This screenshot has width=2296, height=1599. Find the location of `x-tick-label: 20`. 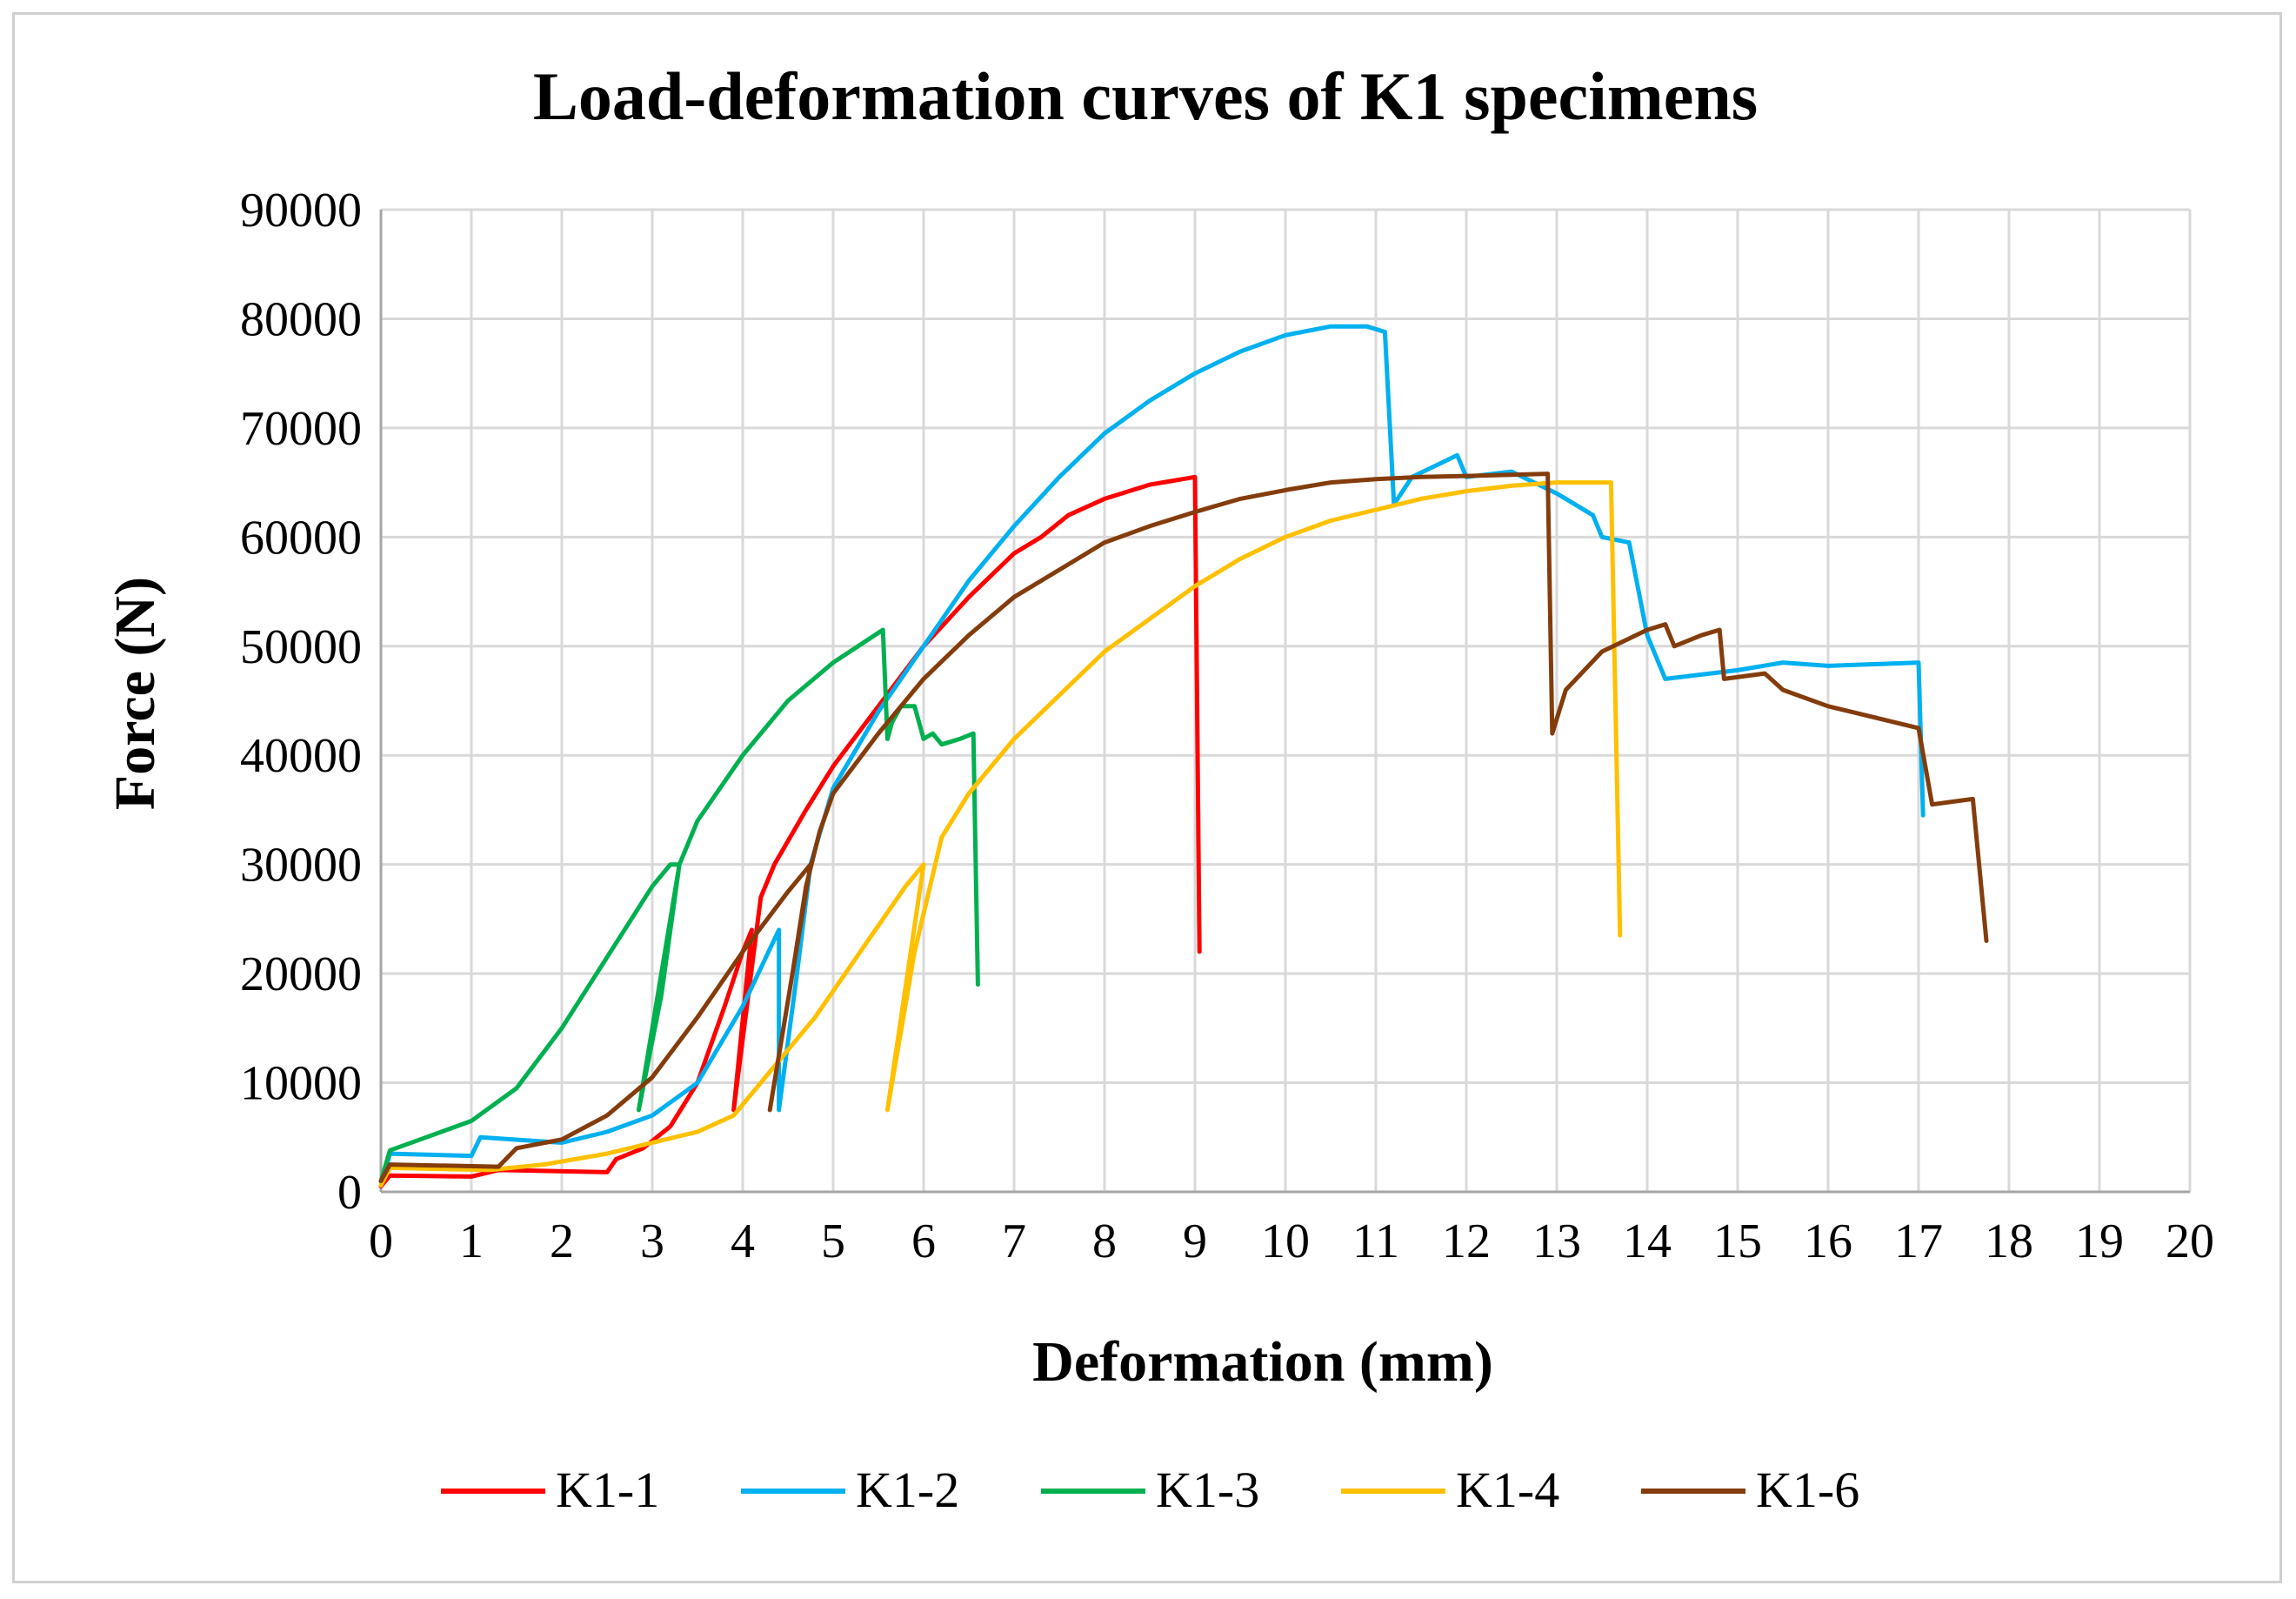

x-tick-label: 20 is located at coordinates (2190, 1241).